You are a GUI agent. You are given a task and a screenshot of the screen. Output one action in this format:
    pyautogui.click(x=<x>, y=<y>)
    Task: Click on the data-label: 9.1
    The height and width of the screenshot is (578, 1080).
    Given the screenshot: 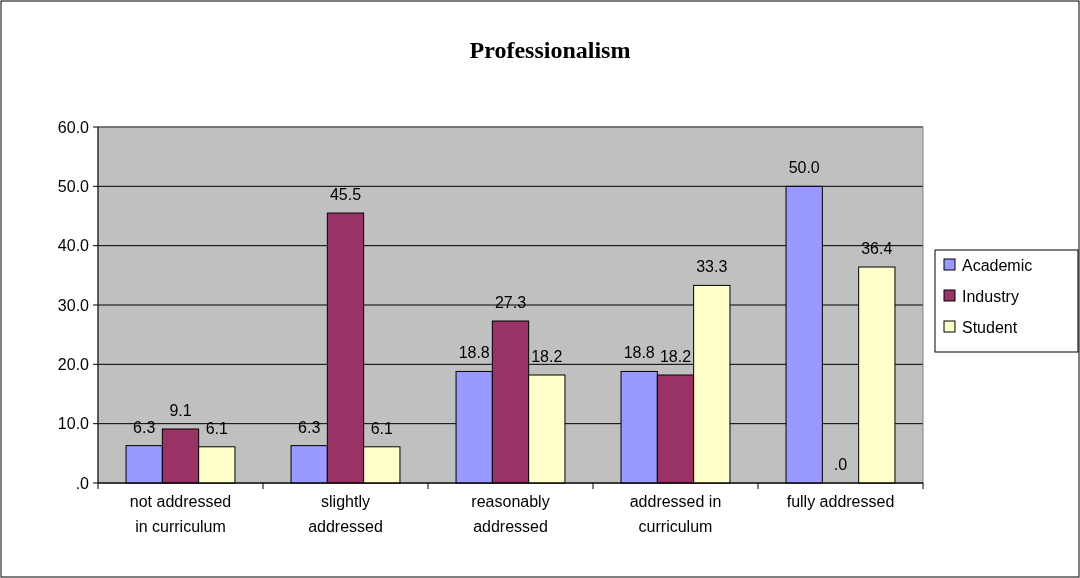 What is the action you would take?
    pyautogui.click(x=180, y=411)
    